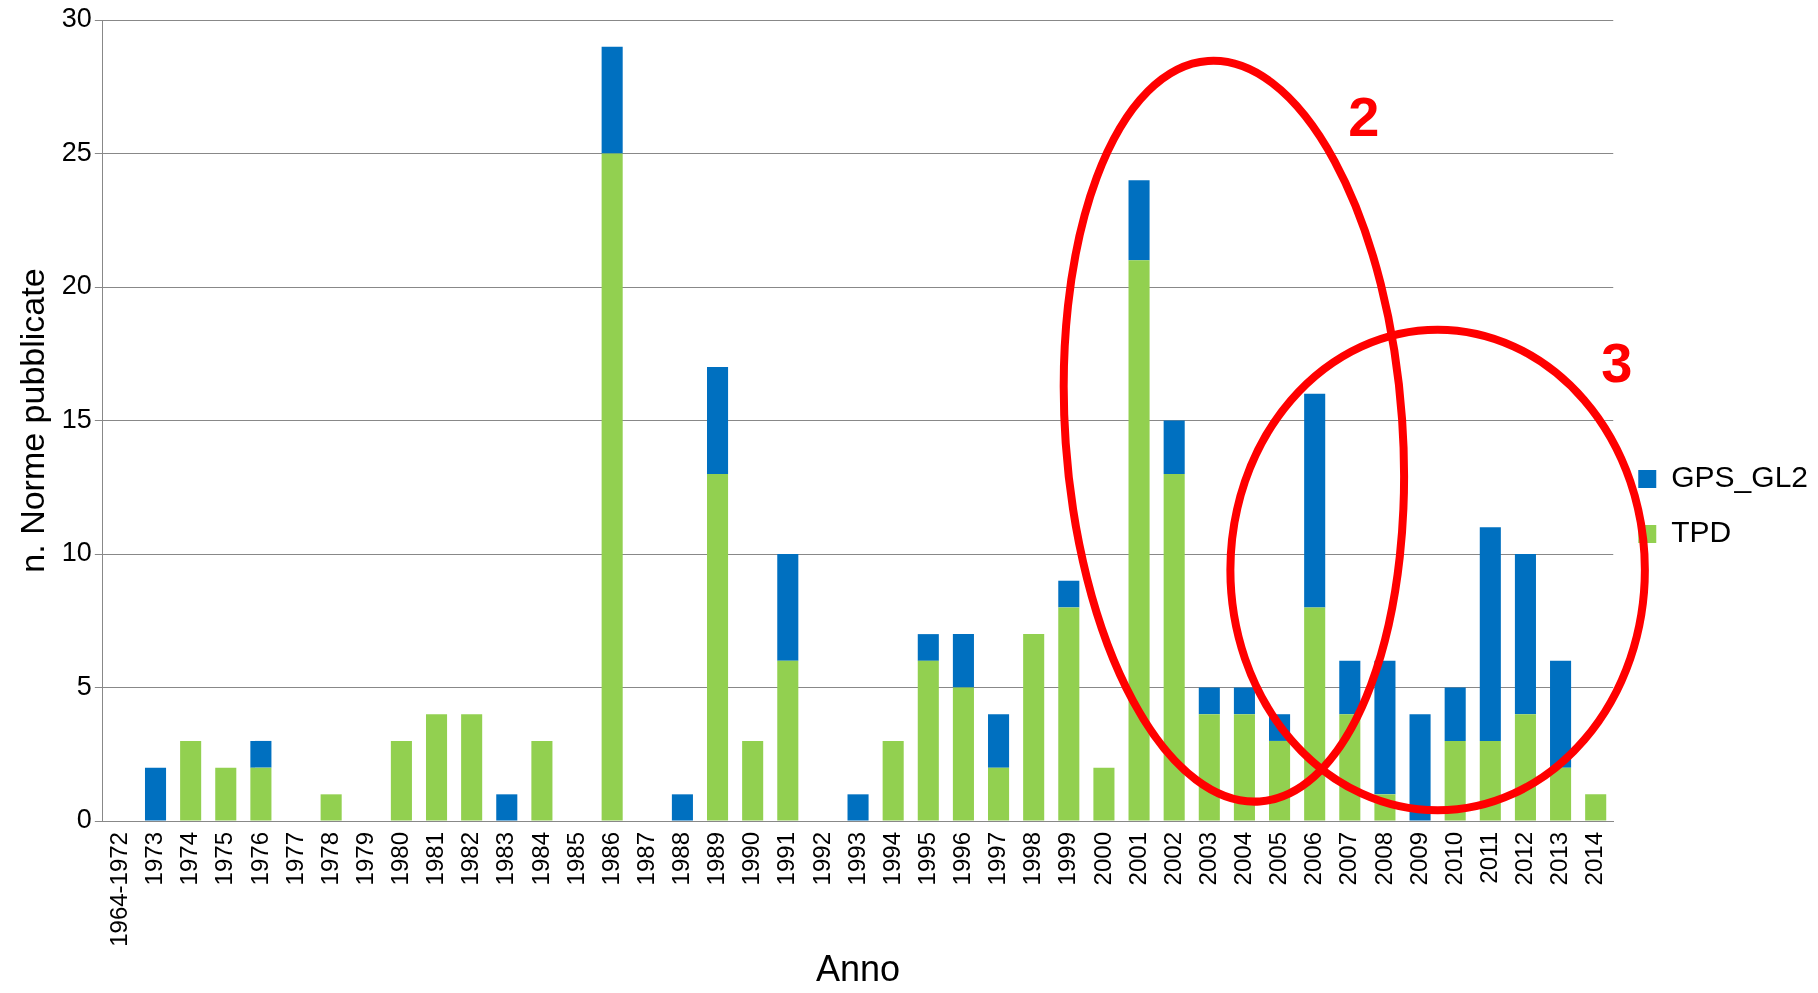 This screenshot has width=1818, height=993. I want to click on x-tick-label: 2005, so click(1278, 859).